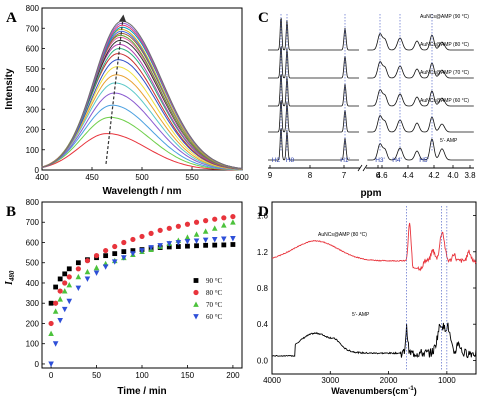 This screenshot has width=484, height=402. I want to click on y-tick-label-a: 100, so click(33, 150).